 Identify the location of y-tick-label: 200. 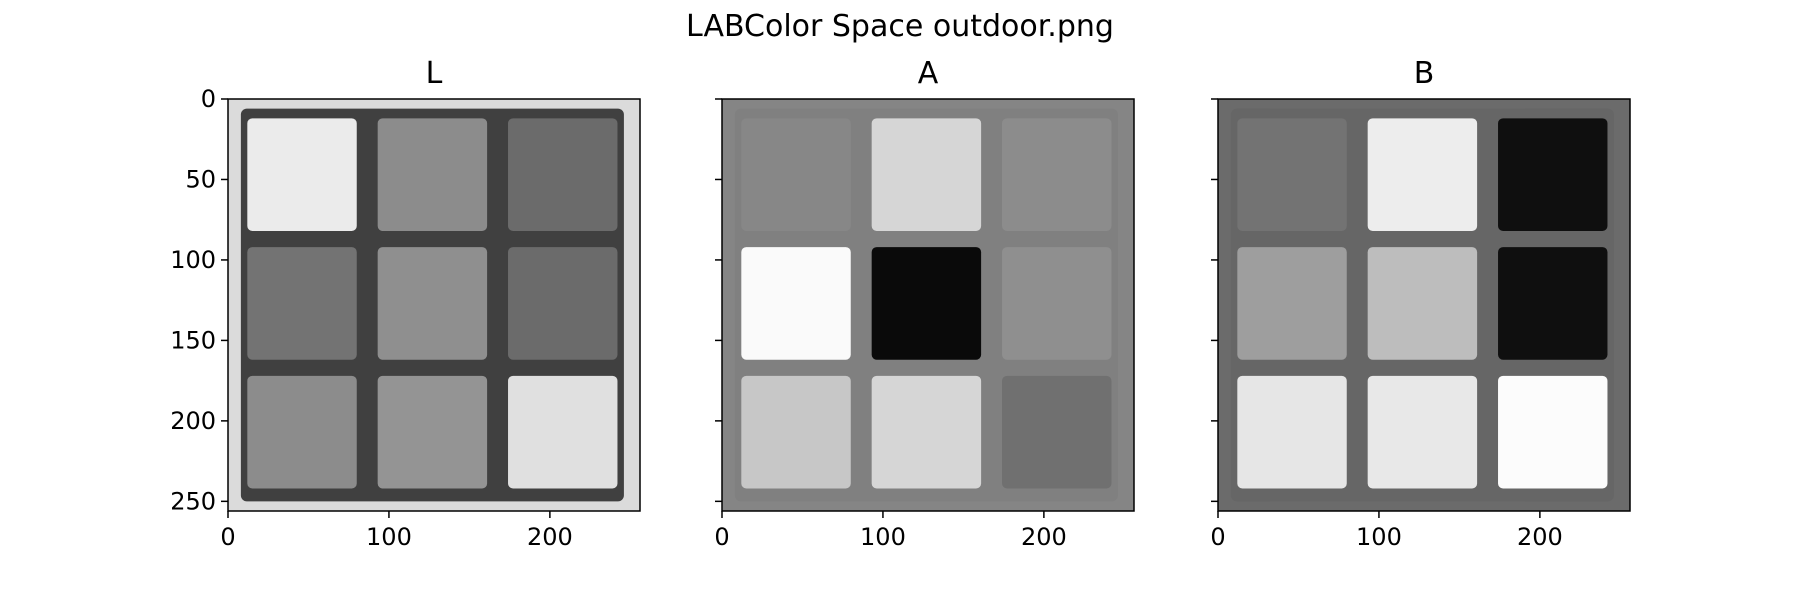
(193, 421).